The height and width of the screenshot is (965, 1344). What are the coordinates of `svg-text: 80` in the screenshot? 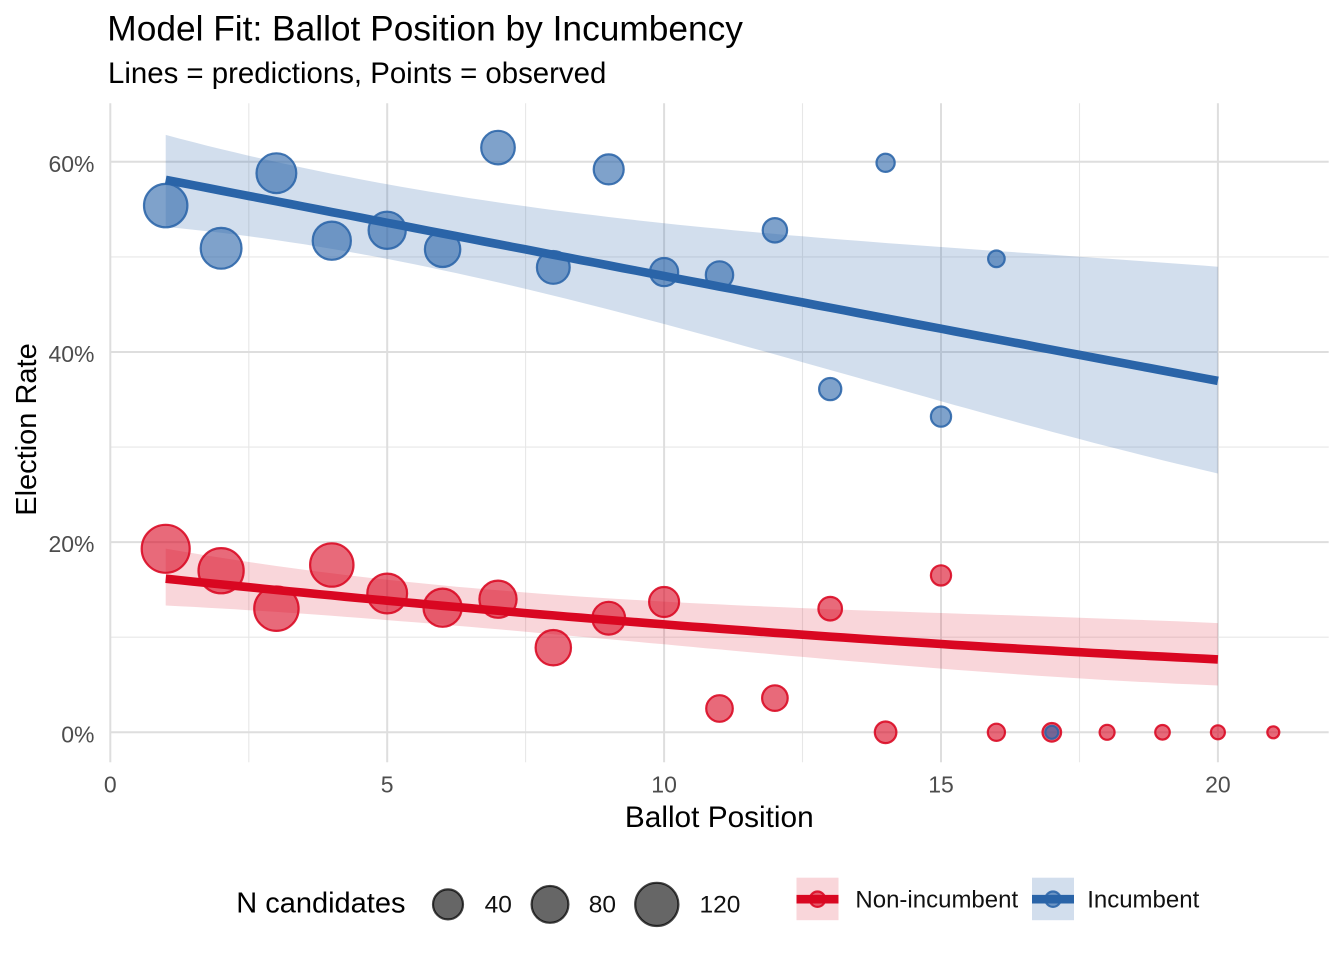 It's located at (602, 905).